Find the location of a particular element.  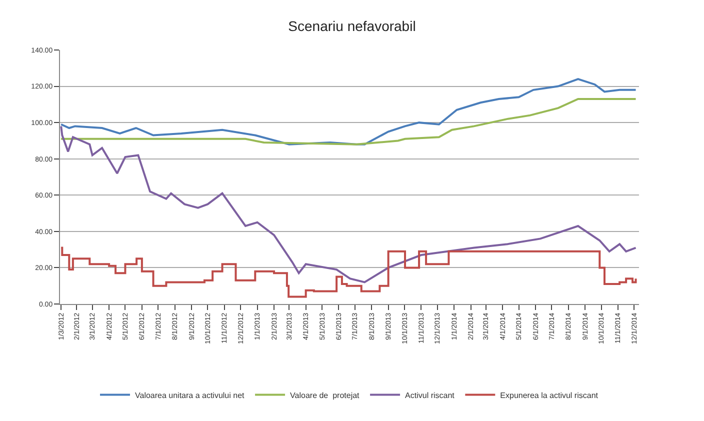

legend-label: Valoarea unitara a activului net is located at coordinates (190, 395).